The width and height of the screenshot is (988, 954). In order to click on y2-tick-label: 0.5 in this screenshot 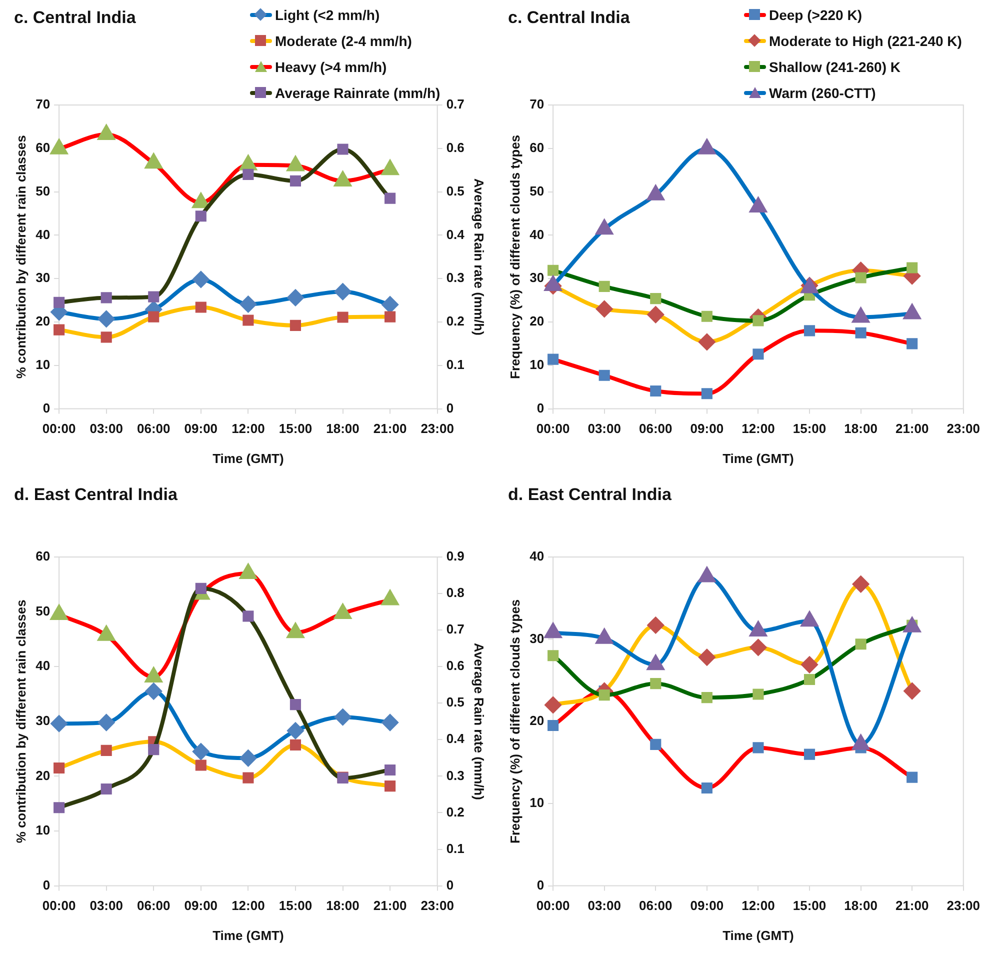, I will do `click(455, 702)`.